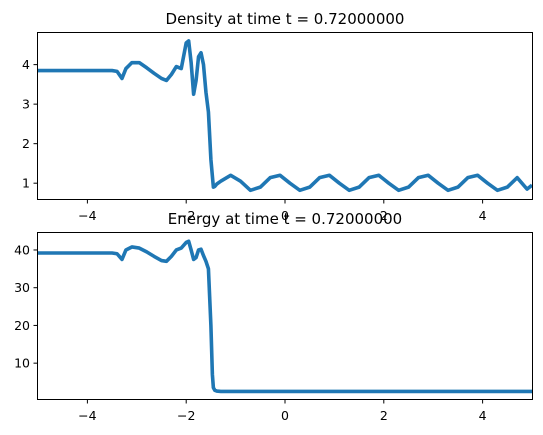 This screenshot has height=435, width=543. Describe the element at coordinates (26, 64) in the screenshot. I see `density-y-tick-label: 4` at that location.